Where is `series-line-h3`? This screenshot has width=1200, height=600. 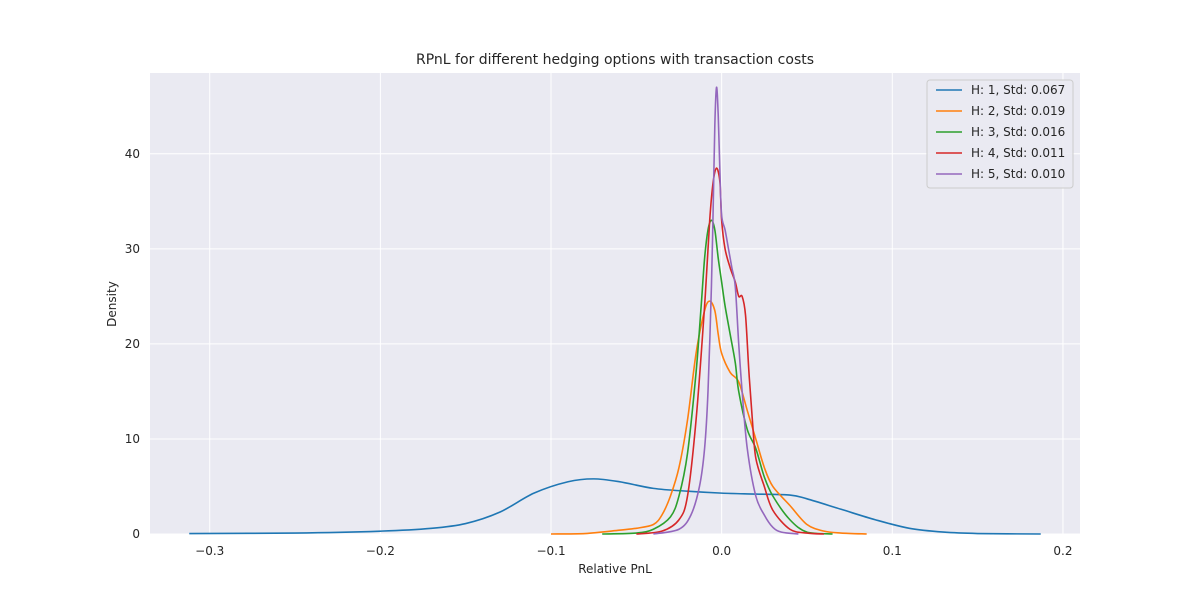 series-line-h3 is located at coordinates (717, 377).